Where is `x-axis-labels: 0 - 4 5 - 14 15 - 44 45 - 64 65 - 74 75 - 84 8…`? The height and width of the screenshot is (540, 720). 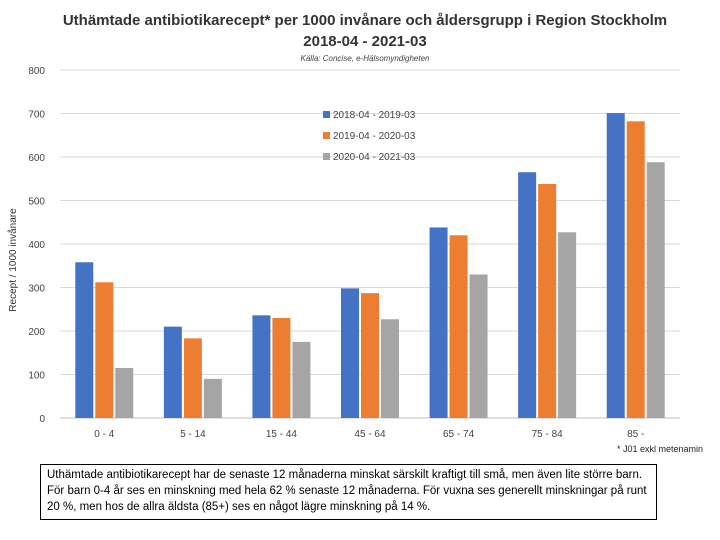 x-axis-labels: 0 - 4 5 - 14 15 - 44 45 - 64 65 - 74 75 - 84 8… is located at coordinates (369, 434).